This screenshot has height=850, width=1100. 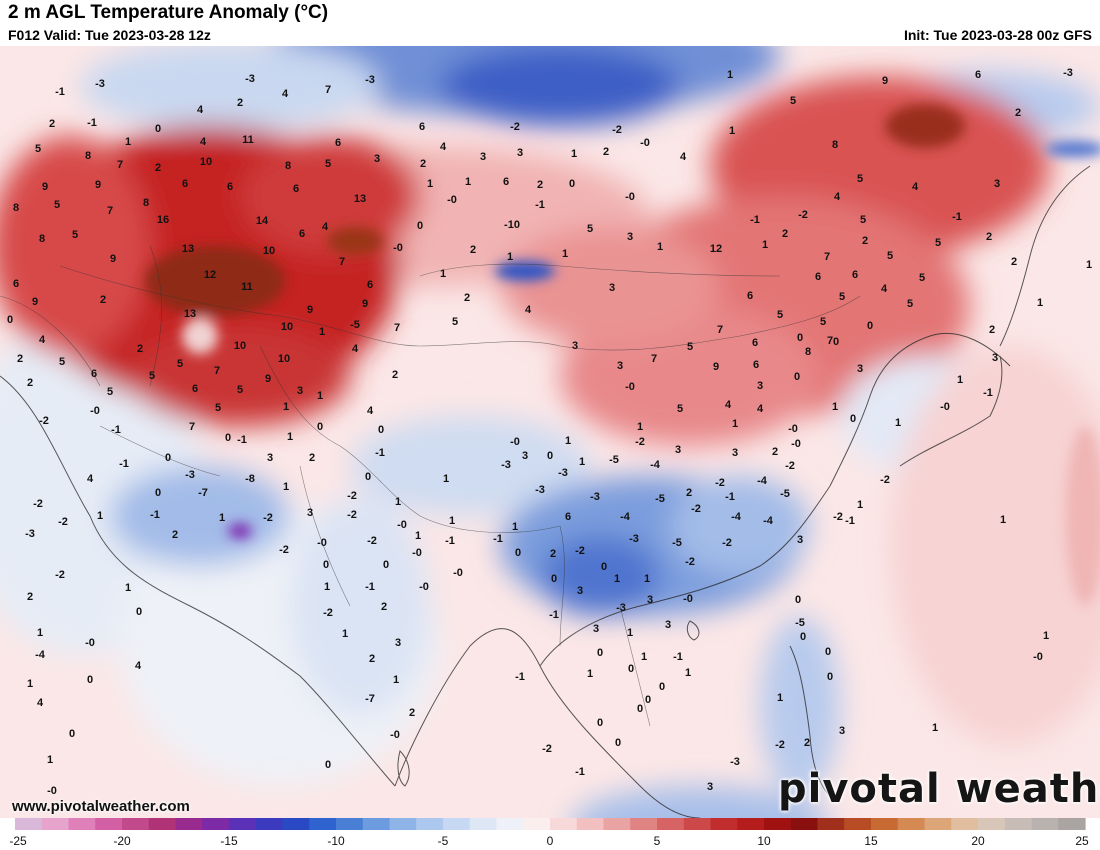 What do you see at coordinates (287, 327) in the screenshot?
I see `anomaly-label: 10` at bounding box center [287, 327].